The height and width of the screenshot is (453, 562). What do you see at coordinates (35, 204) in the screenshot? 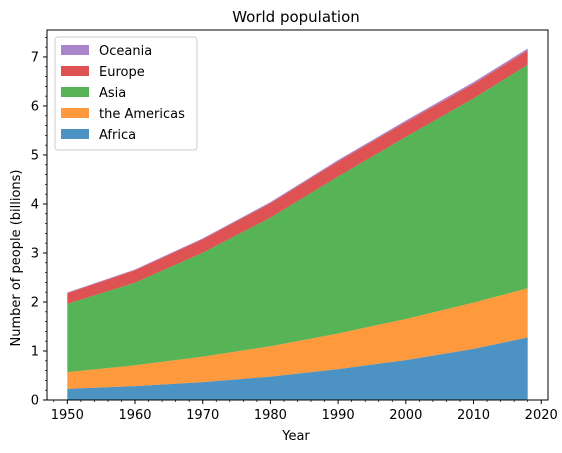
I see `y-tick-label: 4` at bounding box center [35, 204].